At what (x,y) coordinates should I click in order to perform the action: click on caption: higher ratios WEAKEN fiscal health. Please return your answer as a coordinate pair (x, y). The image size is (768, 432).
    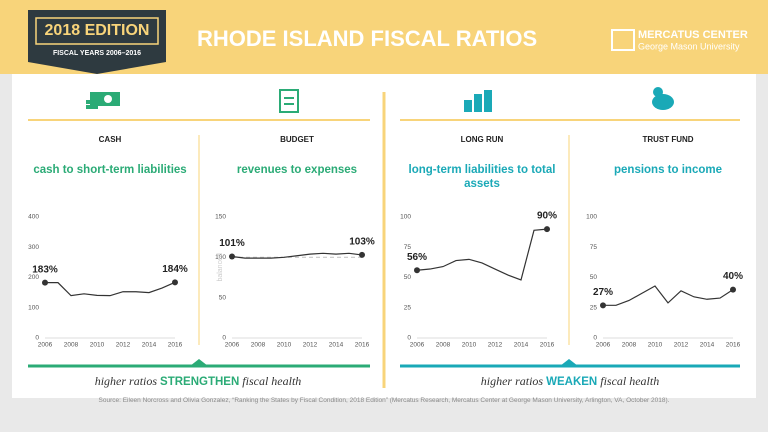
    Looking at the image, I should click on (570, 381).